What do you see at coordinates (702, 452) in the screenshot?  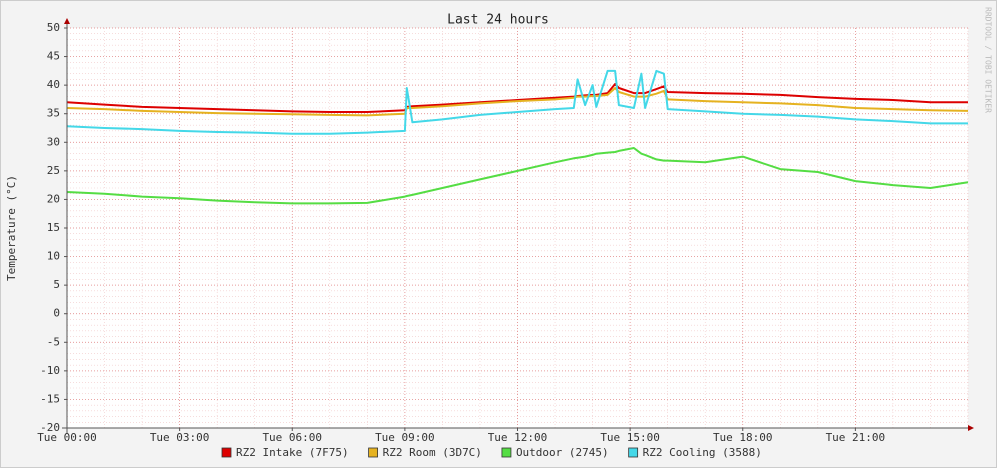 I see `legend-label: RZ2 Cooling (3588)` at bounding box center [702, 452].